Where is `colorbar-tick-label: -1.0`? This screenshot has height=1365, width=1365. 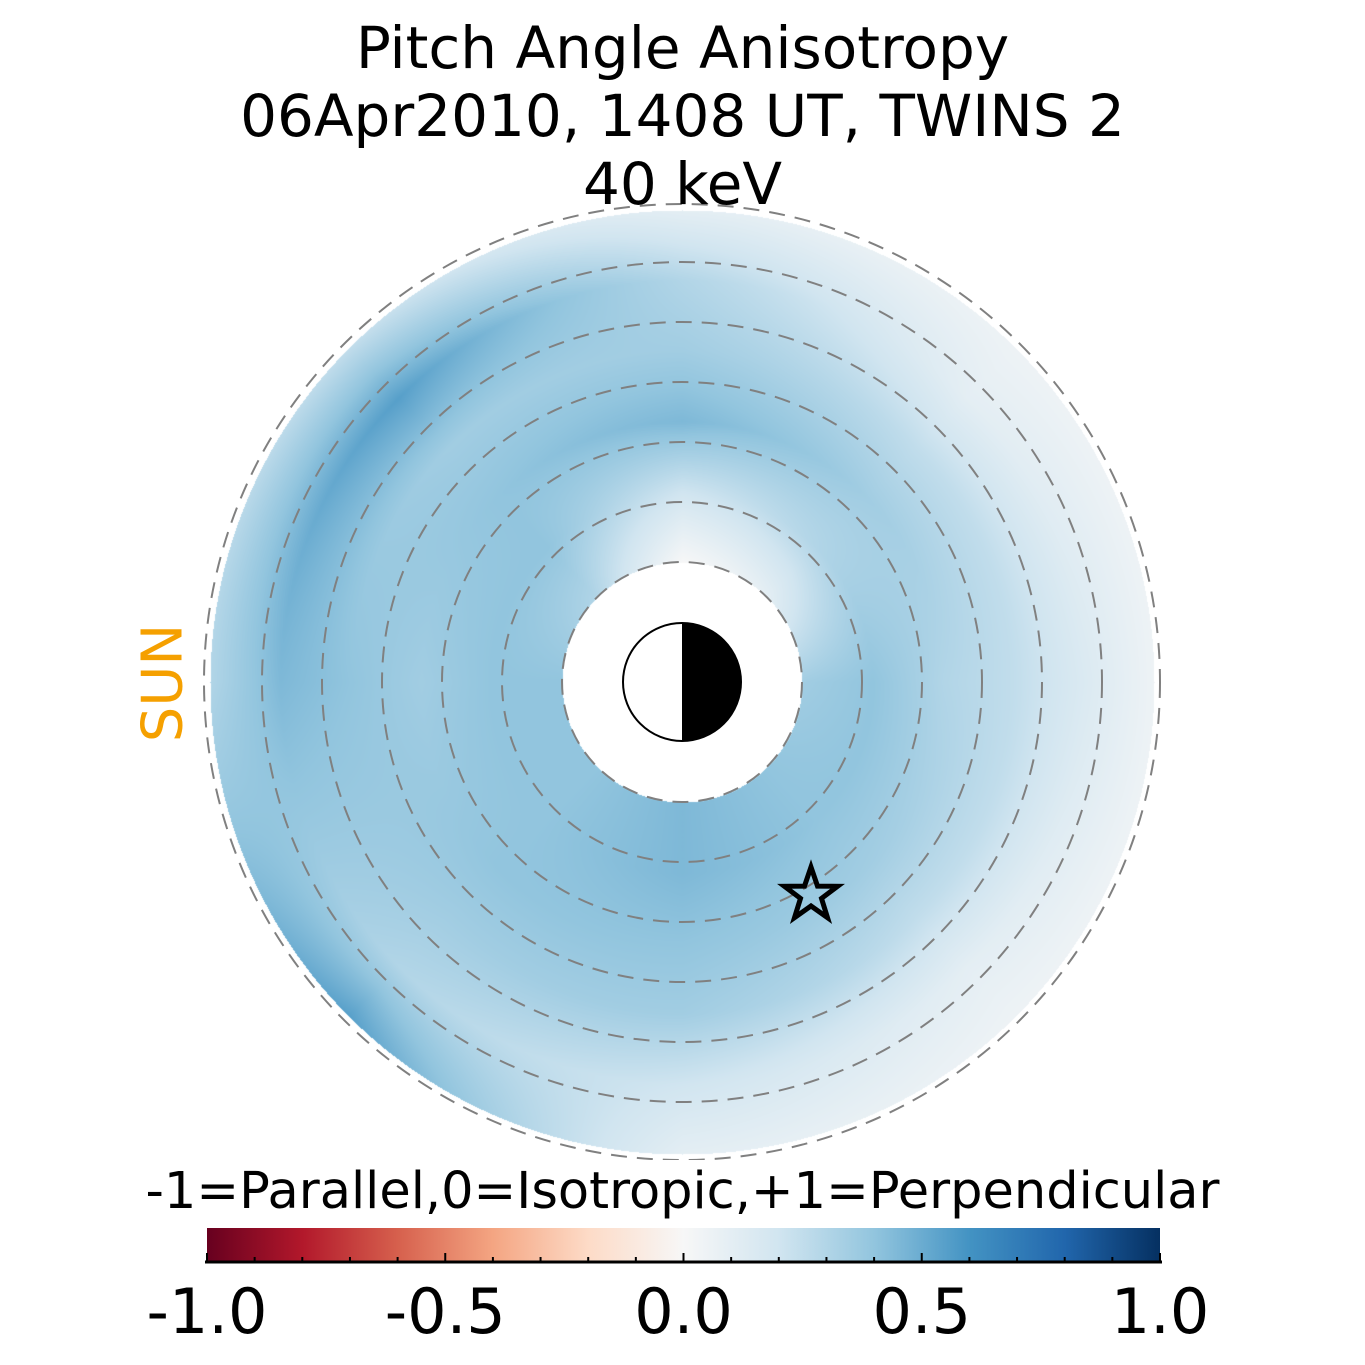 colorbar-tick-label: -1.0 is located at coordinates (207, 1311).